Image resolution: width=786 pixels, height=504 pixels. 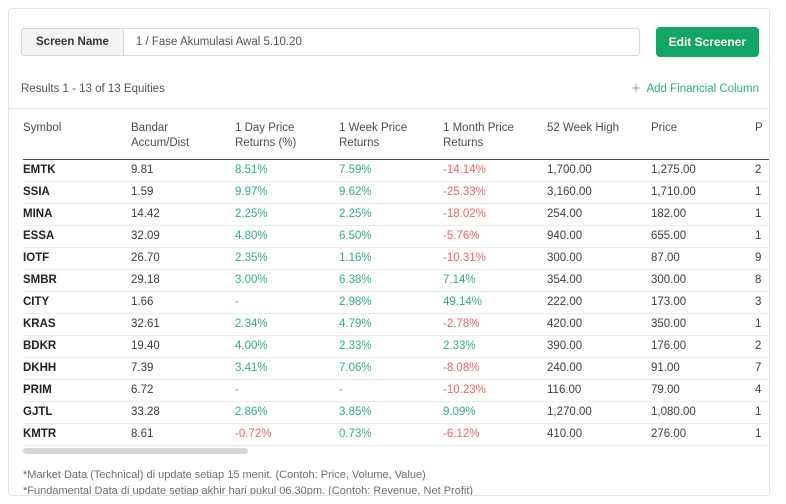 I want to click on return-cell: 9.62%, so click(x=391, y=192).